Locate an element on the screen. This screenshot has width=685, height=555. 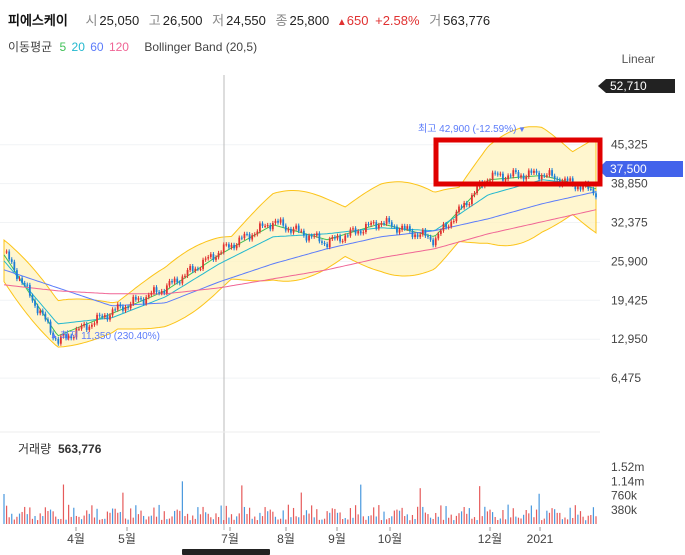
bollinger-label: Bollinger Band (20,5) is located at coordinates (201, 47).